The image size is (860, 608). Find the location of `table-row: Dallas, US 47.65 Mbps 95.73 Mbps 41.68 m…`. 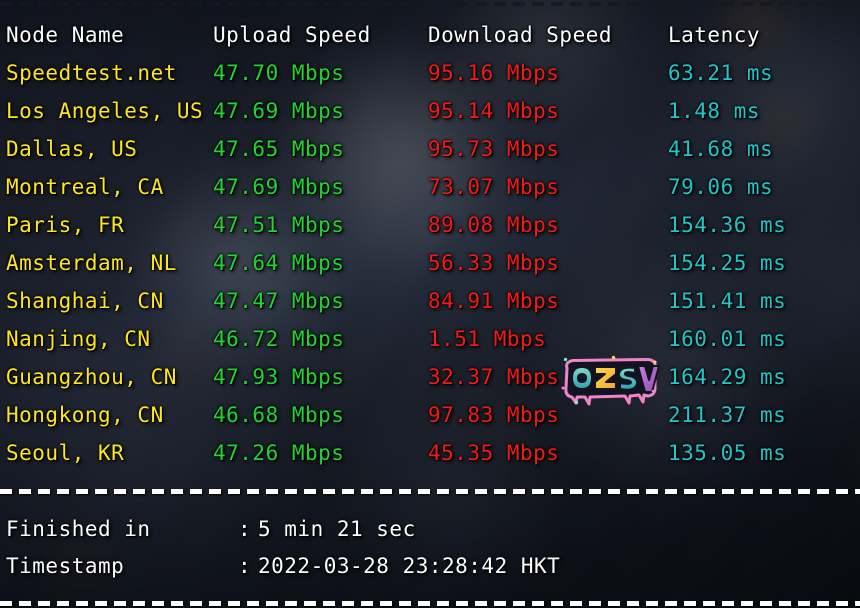

table-row: Dallas, US 47.65 Mbps 95.73 Mbps 41.68 m… is located at coordinates (430, 149).